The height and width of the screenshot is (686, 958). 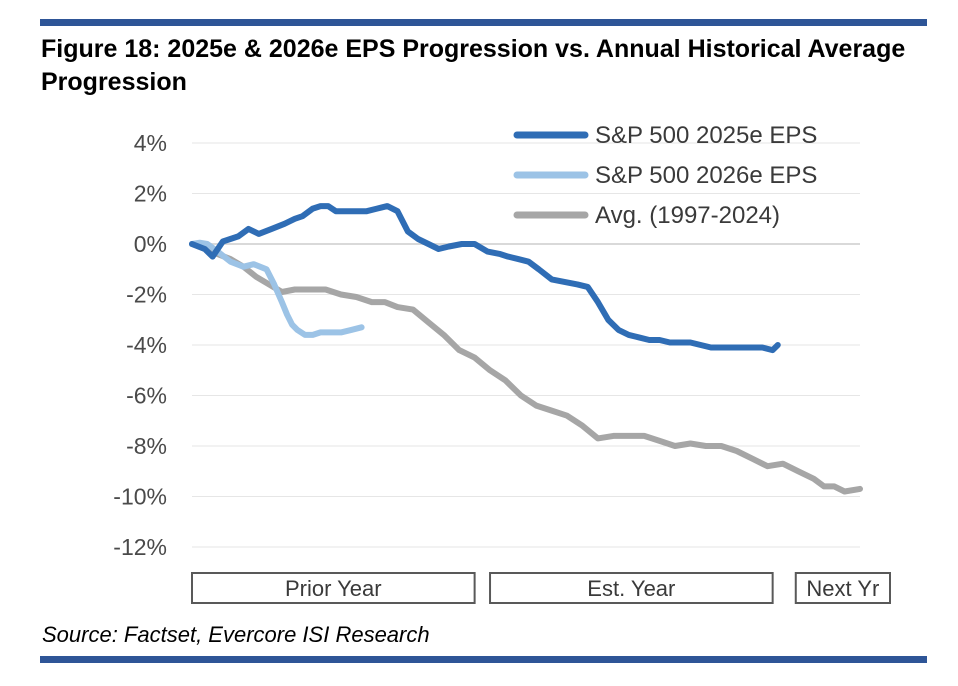 What do you see at coordinates (150, 143) in the screenshot?
I see `y-tick-label: 4%` at bounding box center [150, 143].